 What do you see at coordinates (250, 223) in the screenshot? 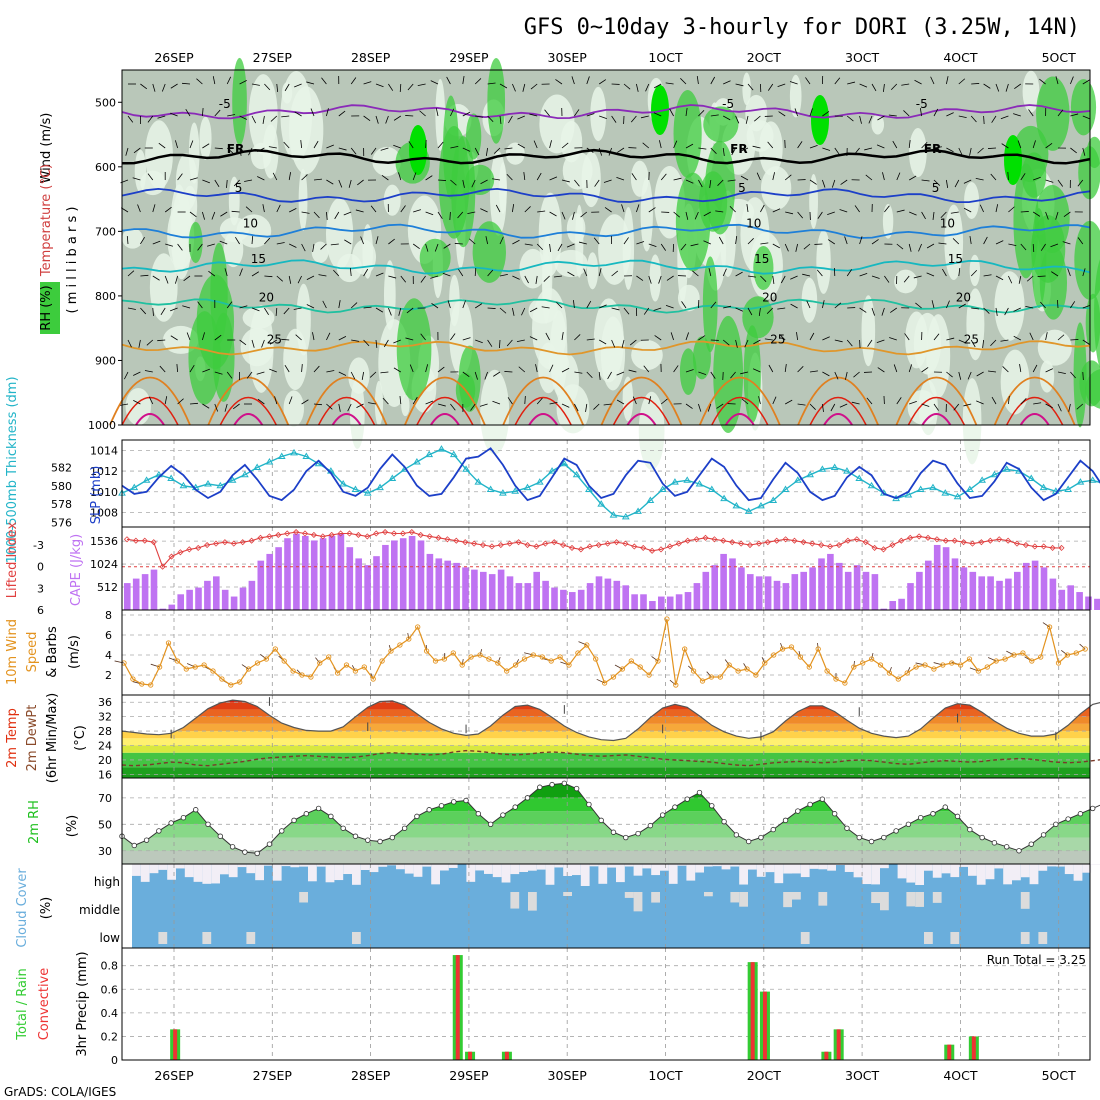
I see `isotherm-label: 10` at bounding box center [250, 223].